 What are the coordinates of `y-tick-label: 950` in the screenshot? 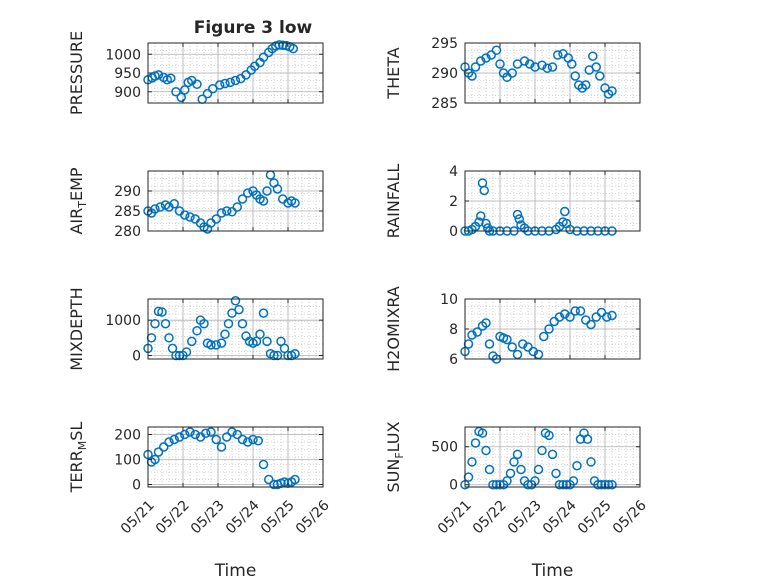 It's located at (127, 74).